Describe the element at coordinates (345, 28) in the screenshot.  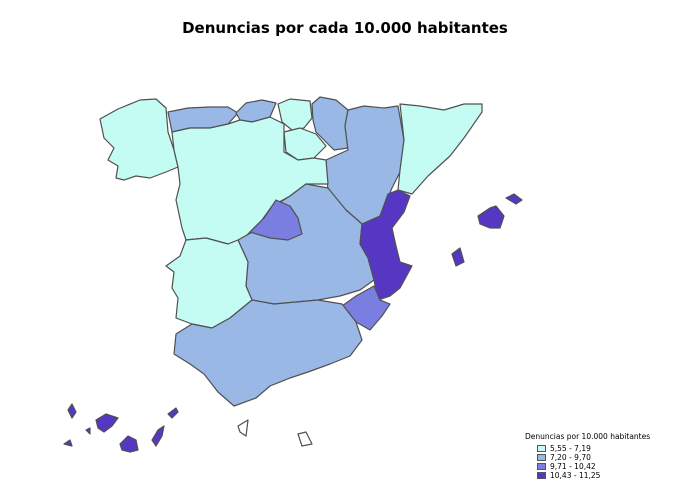
I see `map-title: Denuncias por cada 10.000 habitantes` at that location.